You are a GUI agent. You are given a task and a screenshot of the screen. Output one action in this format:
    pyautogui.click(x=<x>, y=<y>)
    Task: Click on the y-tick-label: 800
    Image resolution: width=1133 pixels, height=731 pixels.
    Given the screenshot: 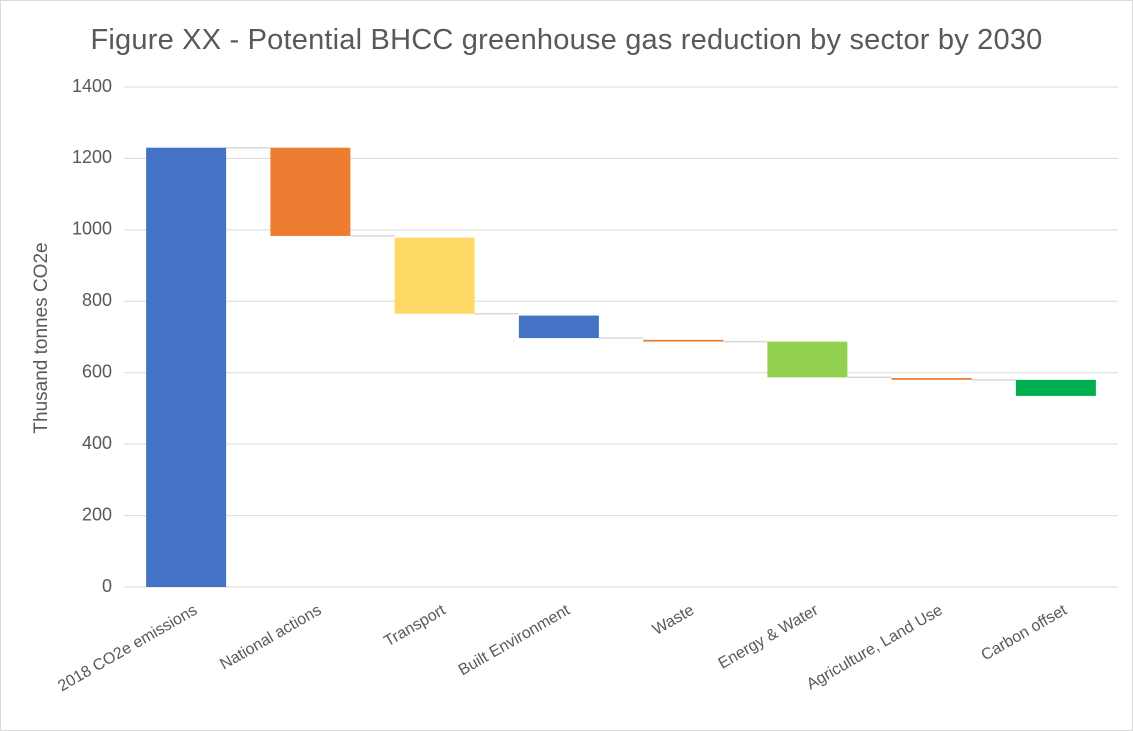 What is the action you would take?
    pyautogui.click(x=97, y=300)
    